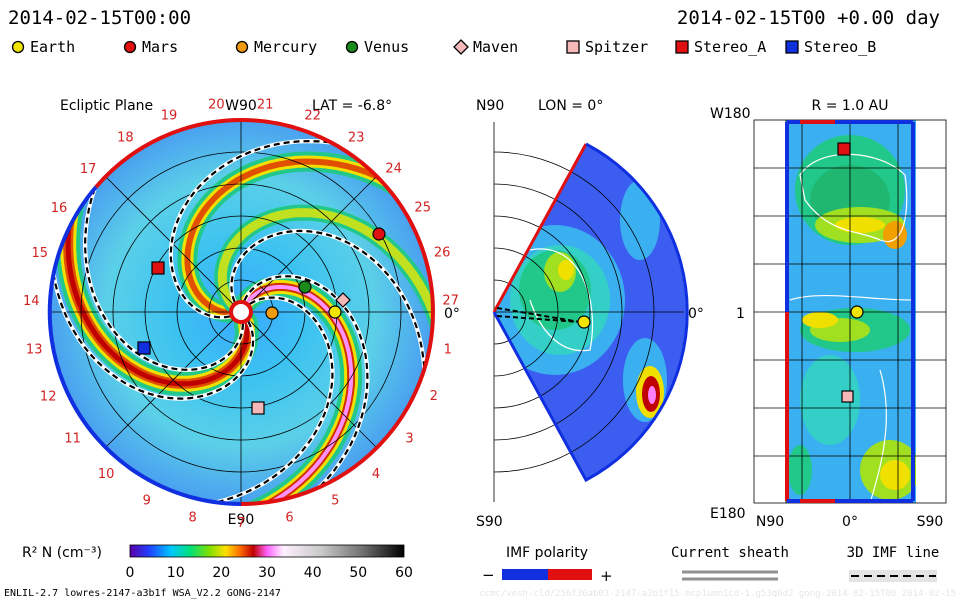 The height and width of the screenshot is (600, 960). Describe the element at coordinates (893, 553) in the screenshot. I see `imf-line-label: 3D IMF line` at that location.